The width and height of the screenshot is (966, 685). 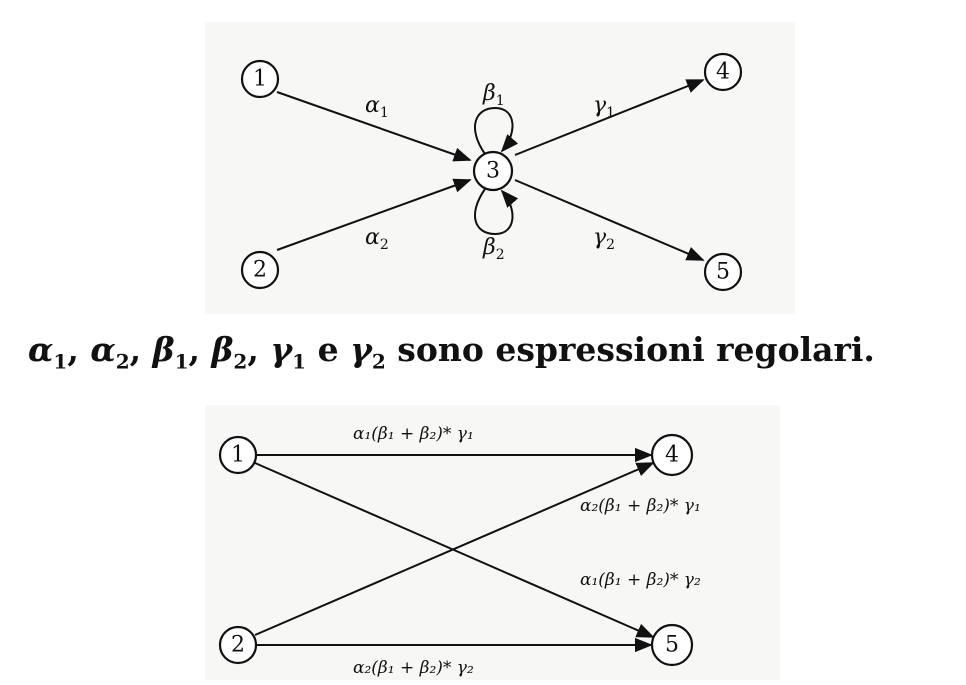 What do you see at coordinates (640, 506) in the screenshot?
I see `label-2-4: α₂(β₁ + β₂)* γ₁` at bounding box center [640, 506].